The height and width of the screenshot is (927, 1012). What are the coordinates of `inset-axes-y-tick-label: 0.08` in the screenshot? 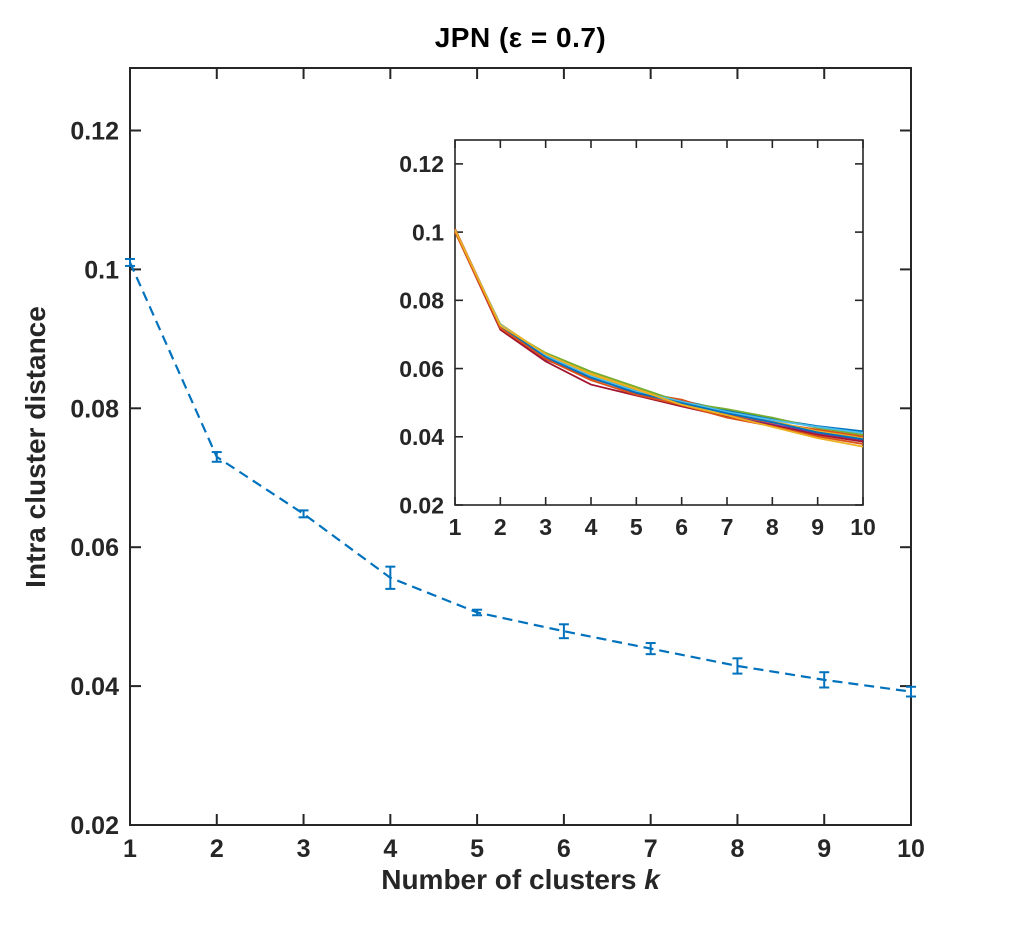 It's located at (421, 301).